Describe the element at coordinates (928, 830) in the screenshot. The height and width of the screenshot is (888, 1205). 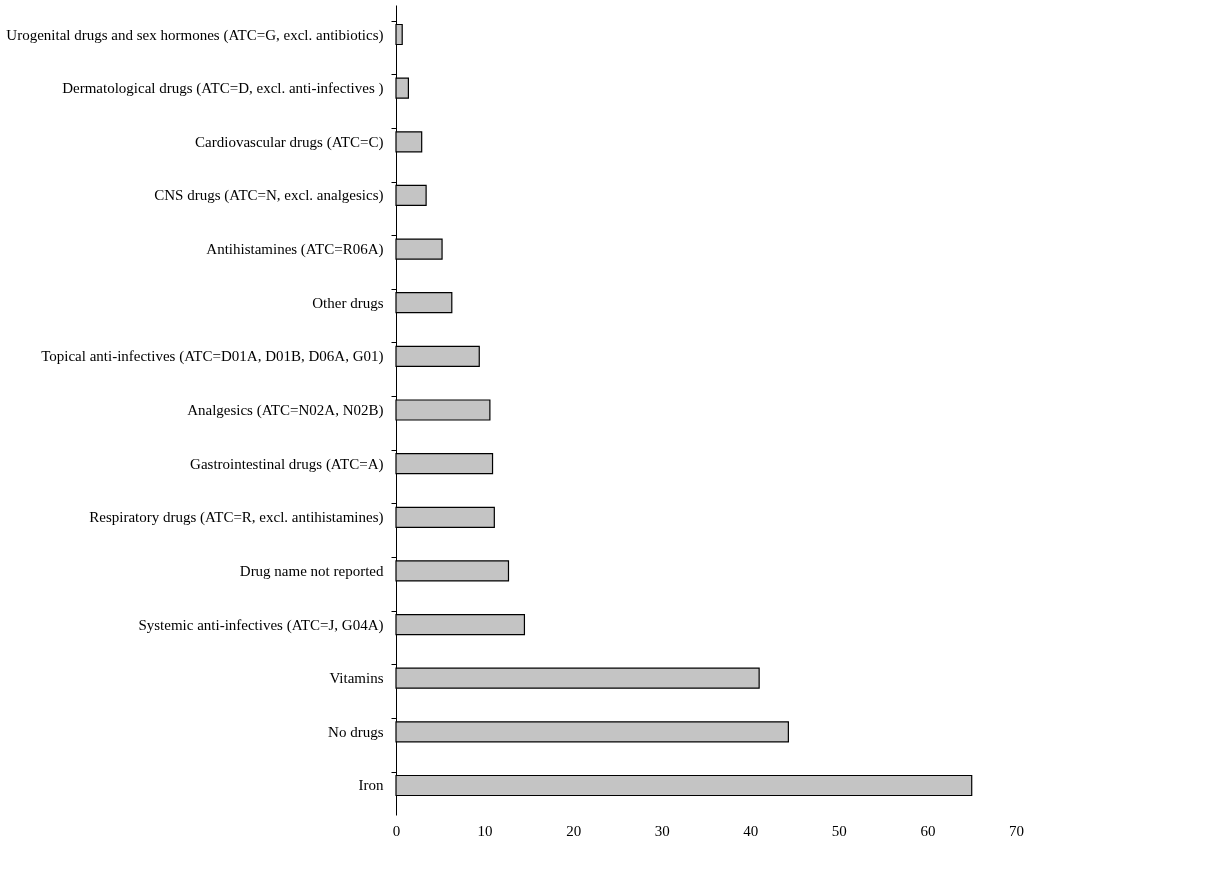
I see `x-tick-label: 60` at that location.